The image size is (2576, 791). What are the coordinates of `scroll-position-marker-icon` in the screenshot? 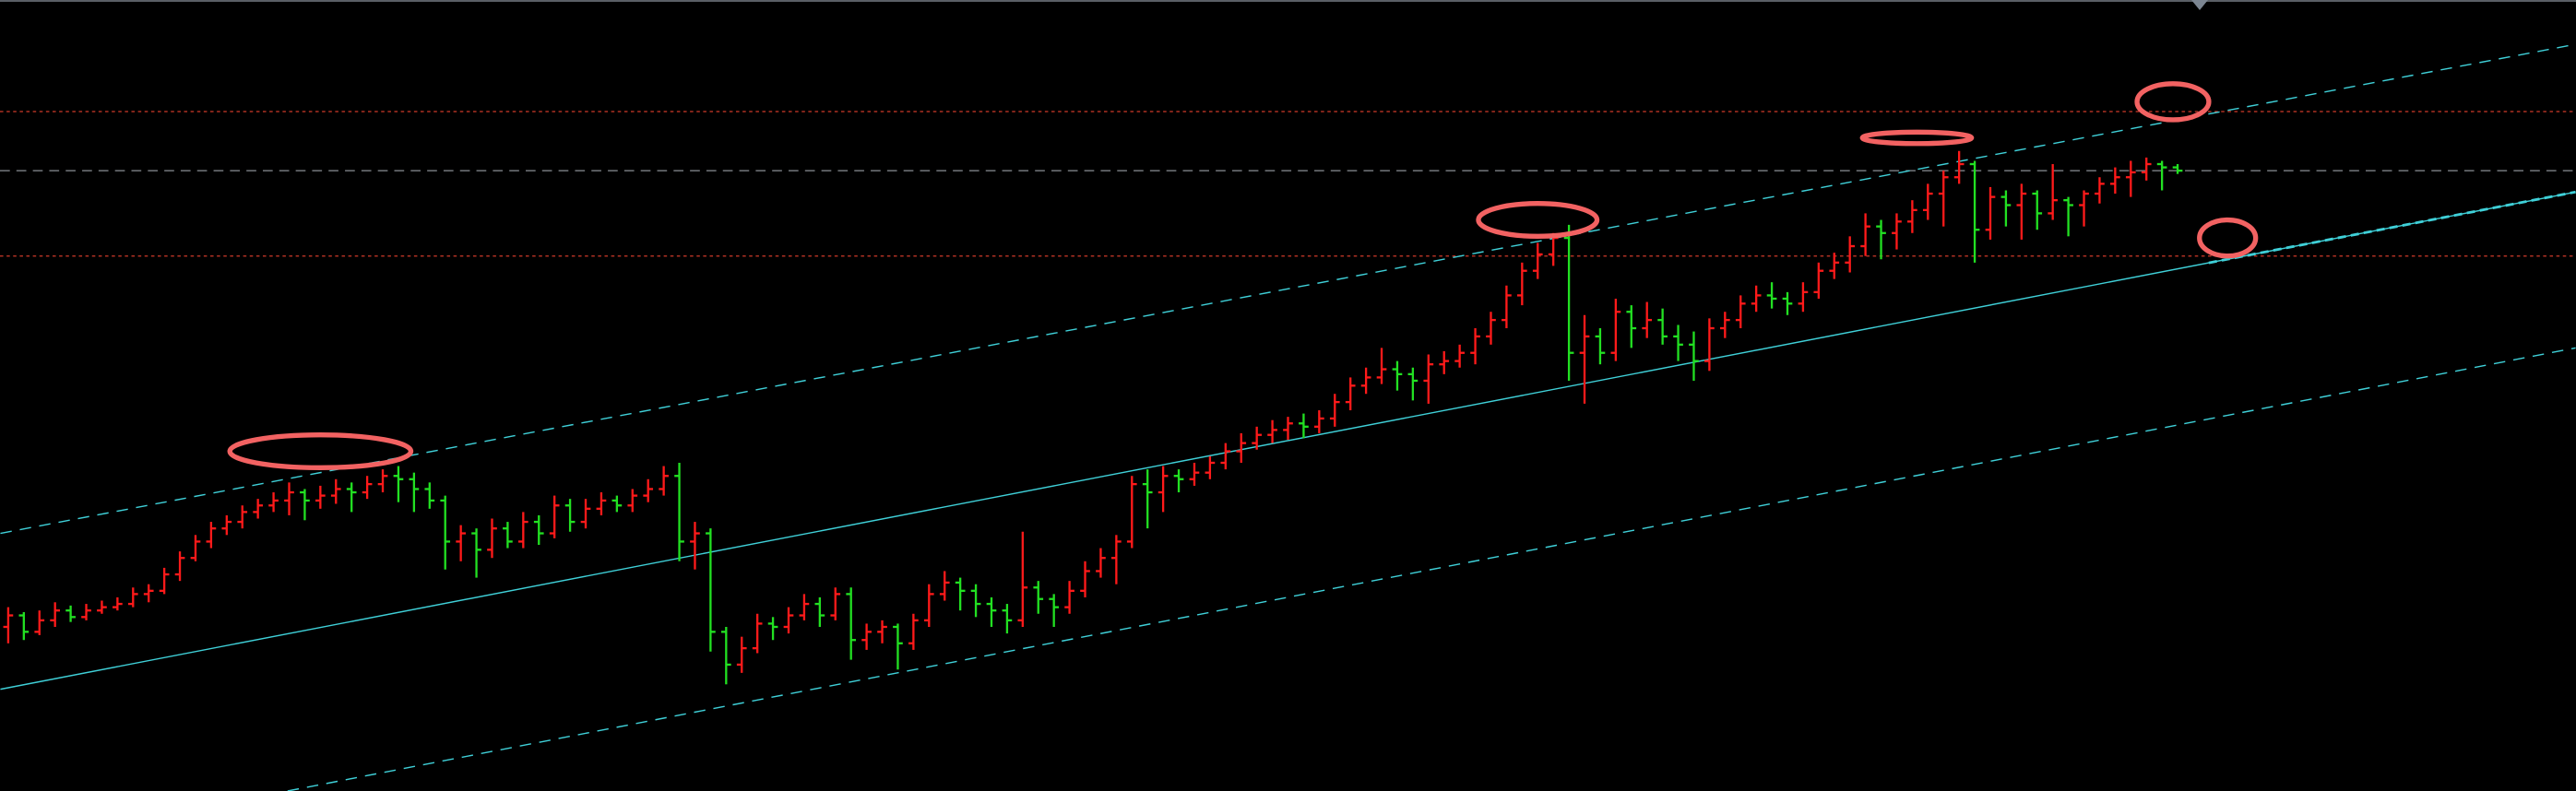 It's located at (2199, 5).